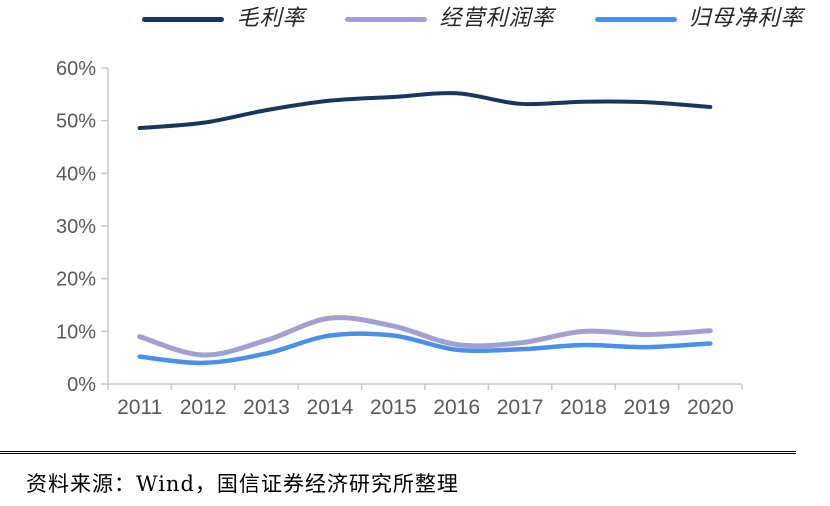 This screenshot has width=830, height=506. Describe the element at coordinates (330, 407) in the screenshot. I see `x-axis-label: 2014` at that location.